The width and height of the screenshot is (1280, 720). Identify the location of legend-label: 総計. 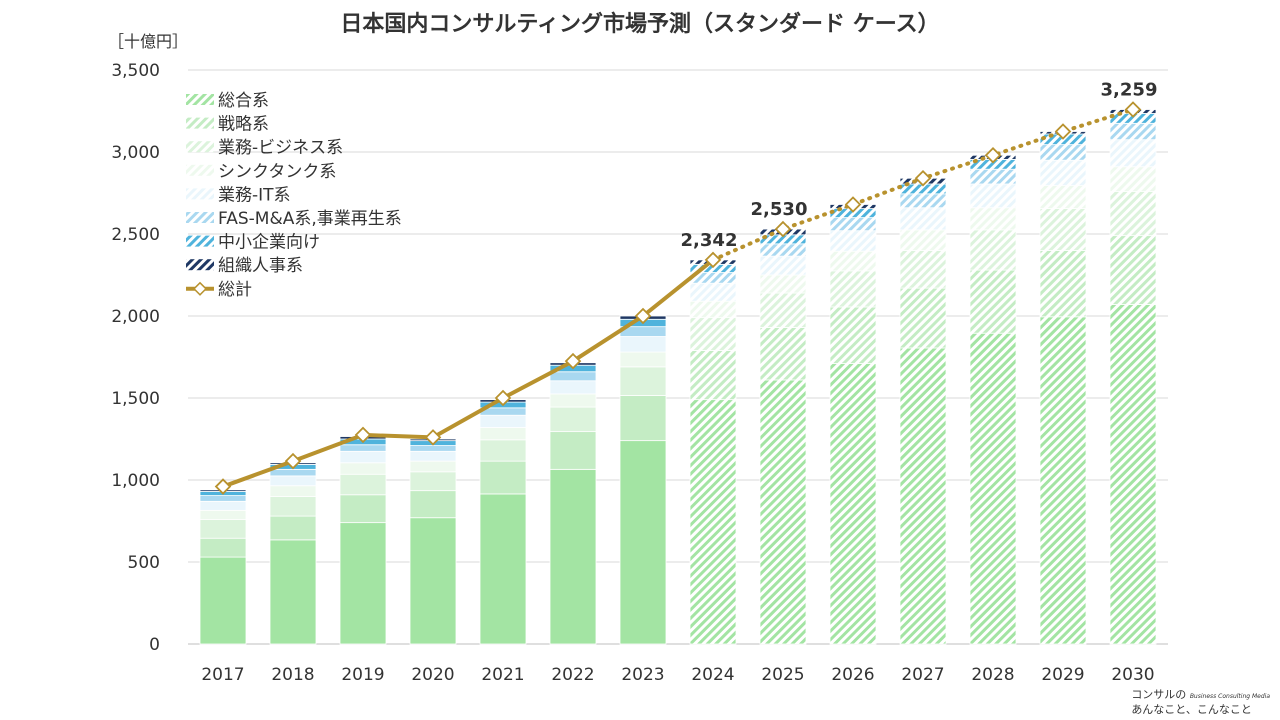
(235, 290).